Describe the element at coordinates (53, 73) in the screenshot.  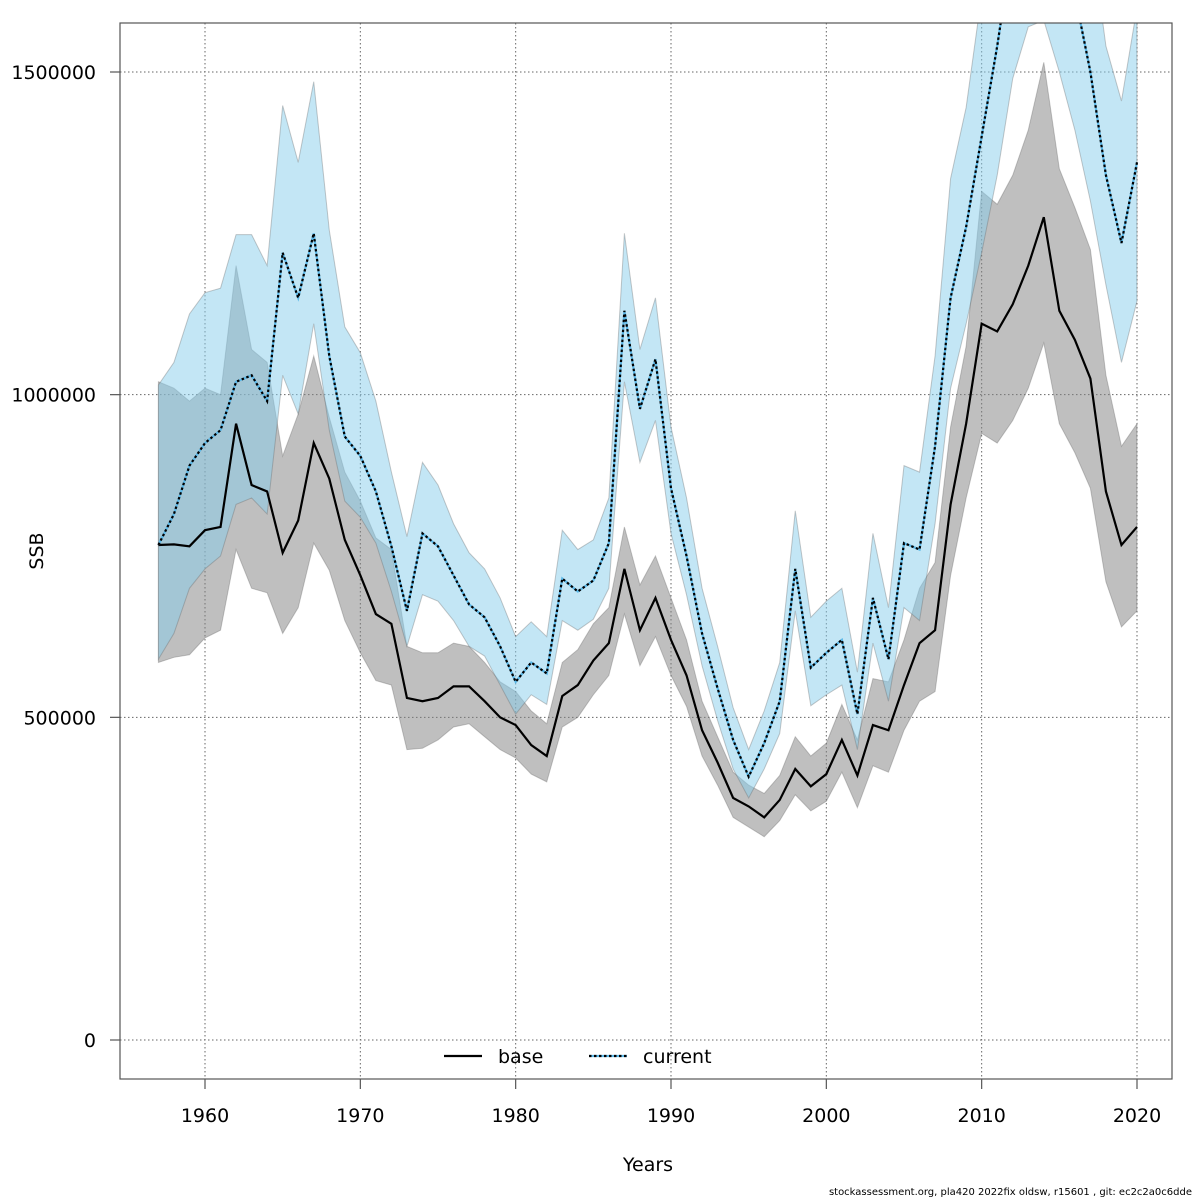
I see `y-tick-label: 1500000` at that location.